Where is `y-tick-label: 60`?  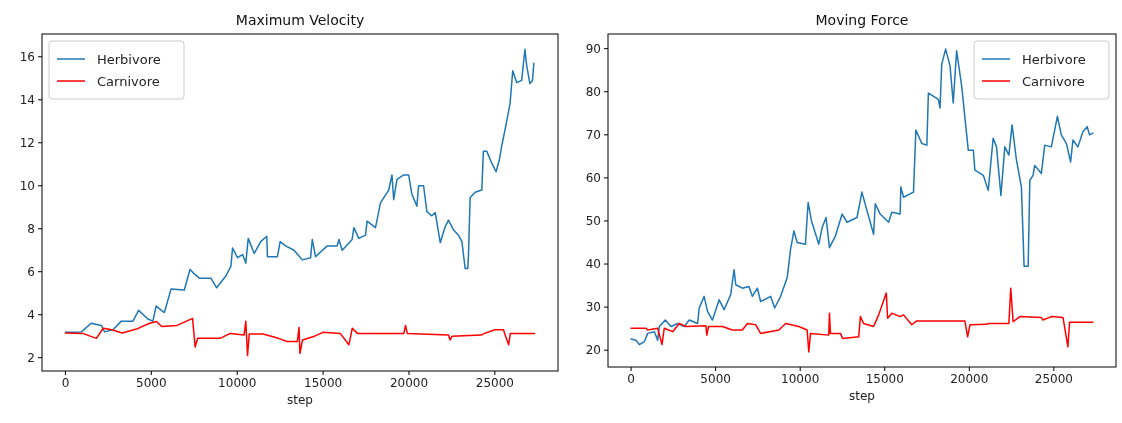
y-tick-label: 60 is located at coordinates (593, 178).